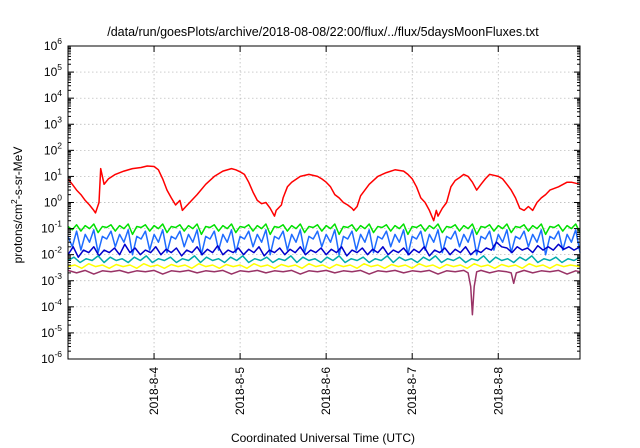 This screenshot has width=640, height=448. I want to click on x-tick-label: 2018-8-4, so click(154, 391).